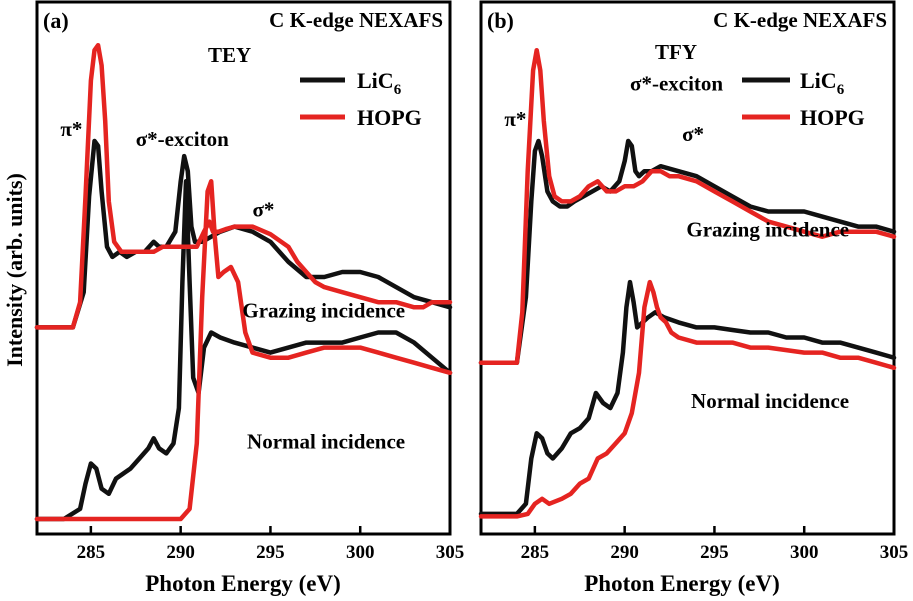 Image resolution: width=913 pixels, height=601 pixels. What do you see at coordinates (676, 52) in the screenshot?
I see `panel-b-mode: TFY` at bounding box center [676, 52].